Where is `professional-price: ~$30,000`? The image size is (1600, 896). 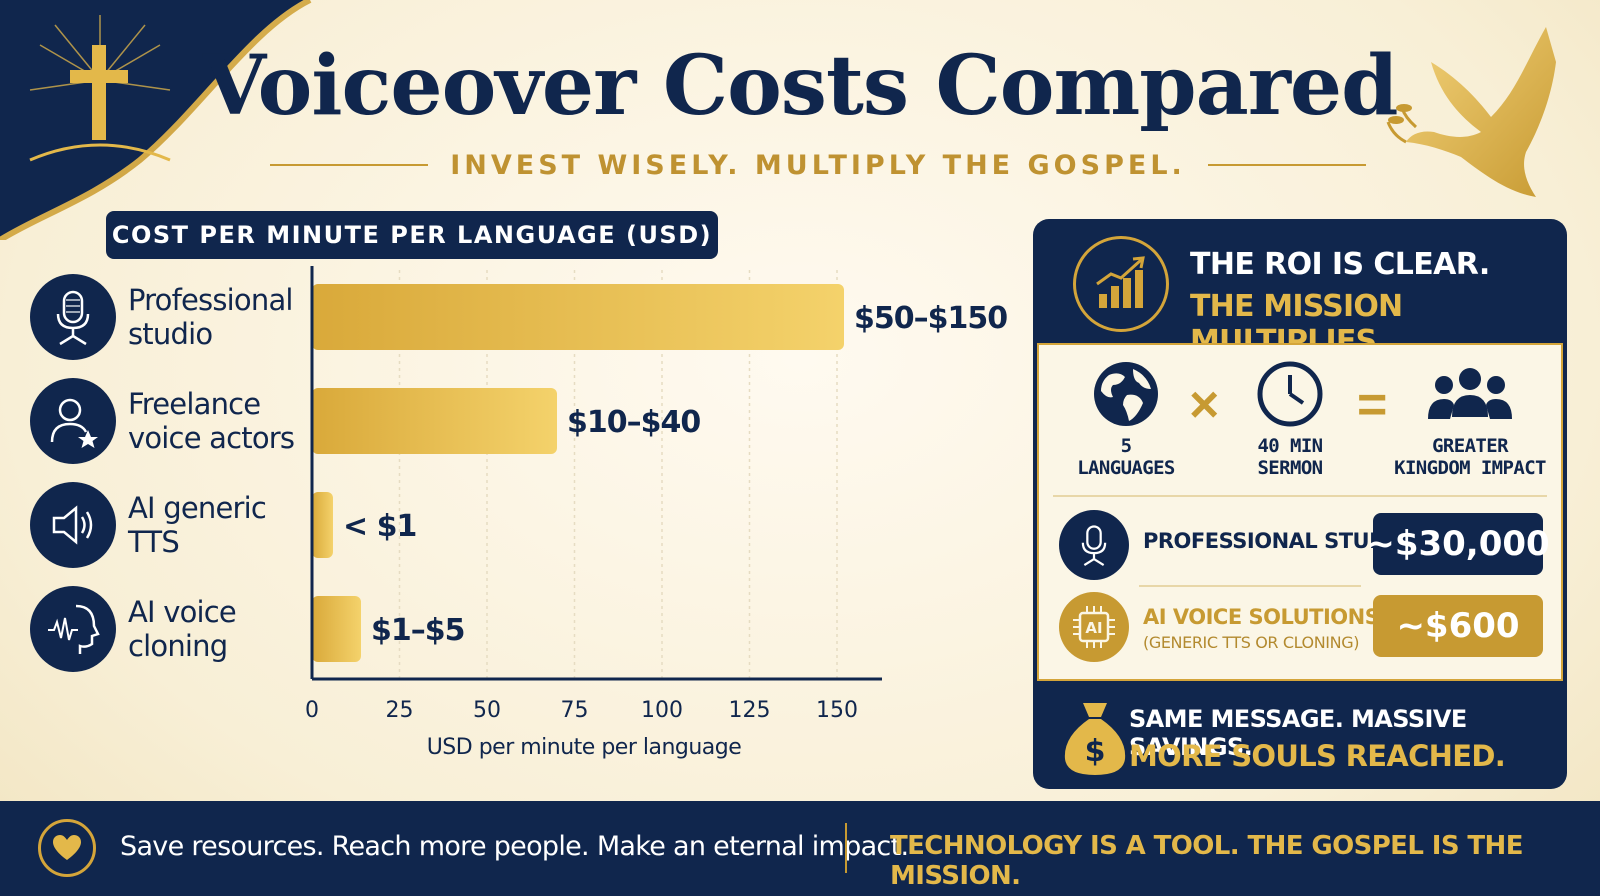
professional-price: ~$30,000 is located at coordinates (1458, 544).